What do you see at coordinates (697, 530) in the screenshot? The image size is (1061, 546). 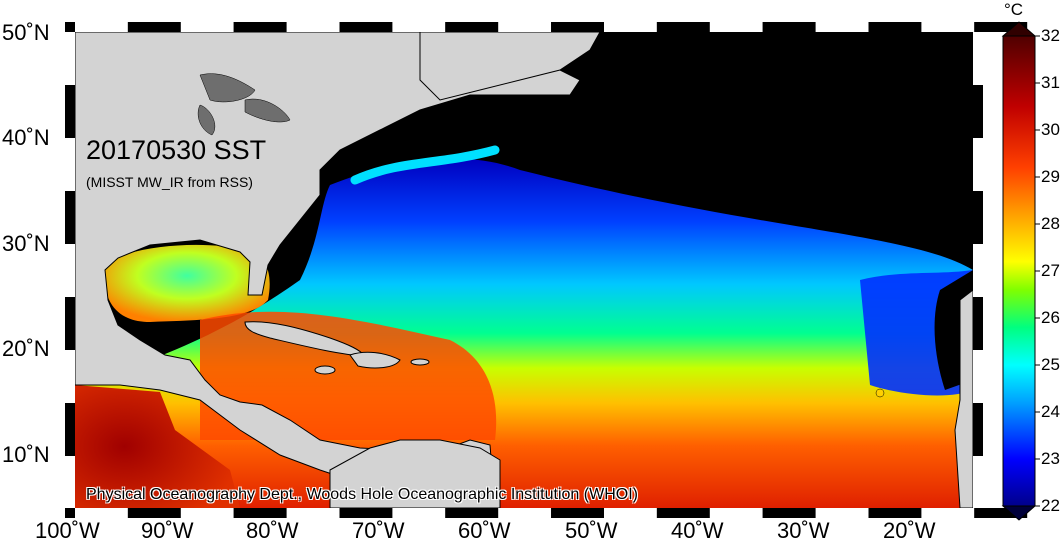 I see `lon-label: 40˚W` at bounding box center [697, 530].